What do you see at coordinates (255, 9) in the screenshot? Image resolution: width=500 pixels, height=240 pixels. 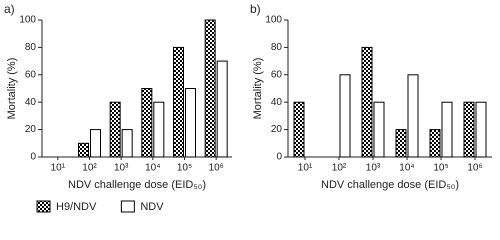 I see `panel-label: b)` at bounding box center [255, 9].